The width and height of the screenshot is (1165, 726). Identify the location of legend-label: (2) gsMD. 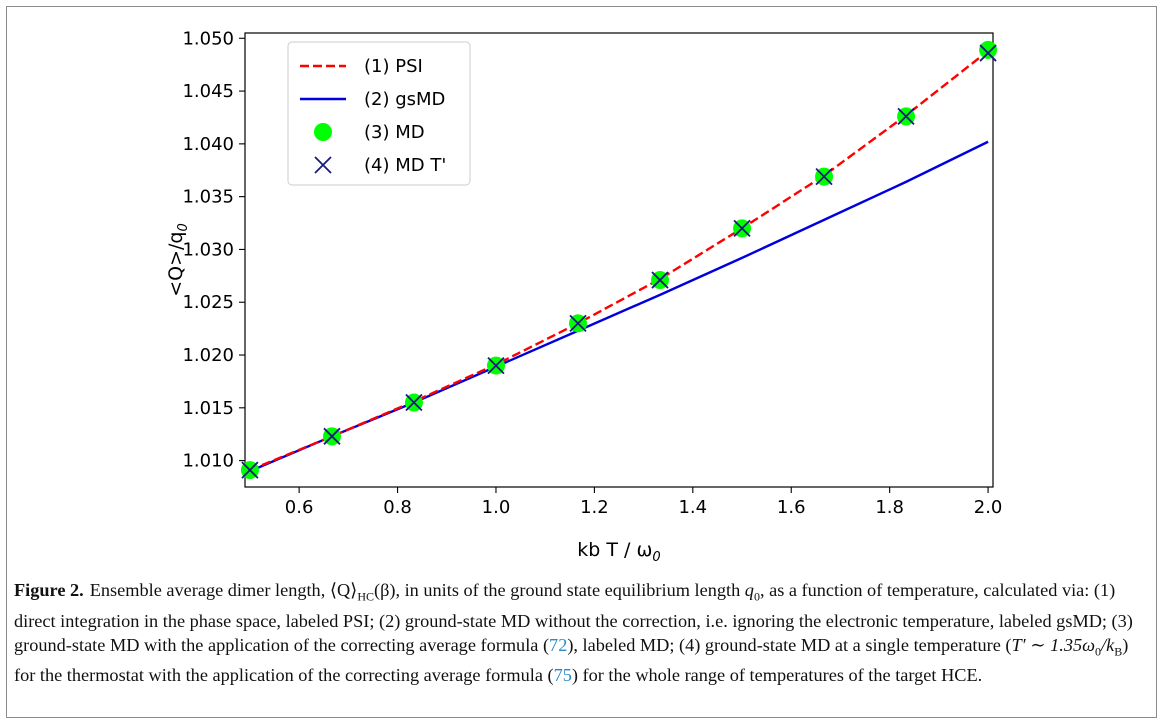
(404, 99).